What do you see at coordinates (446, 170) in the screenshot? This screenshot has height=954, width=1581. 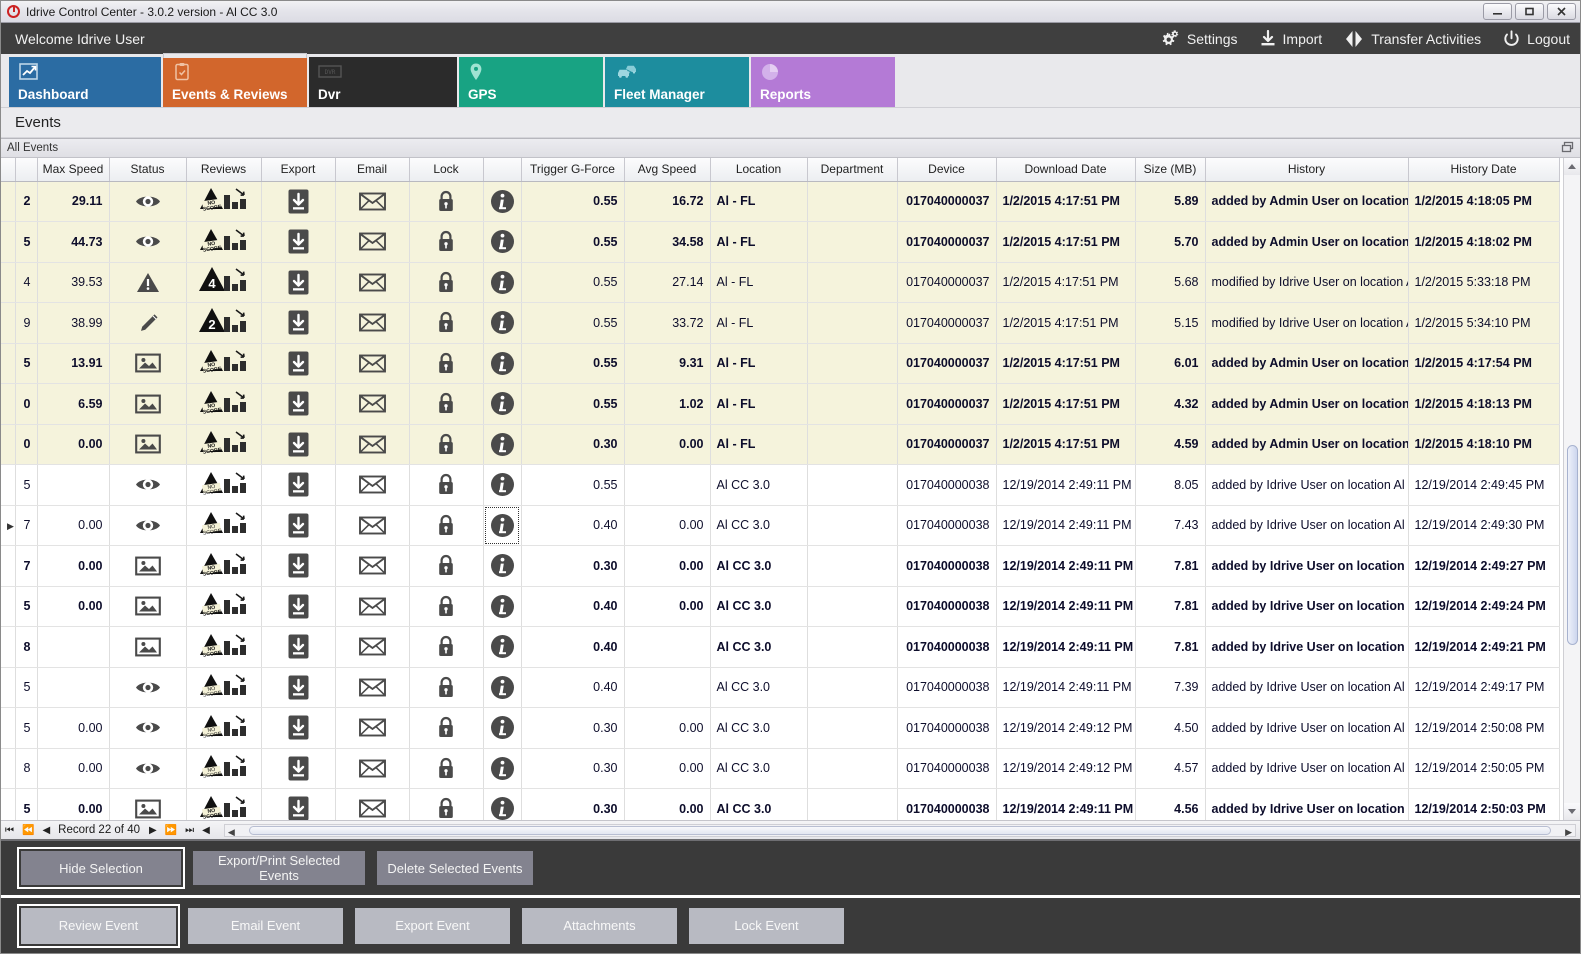 I see `col-lock: Lock` at bounding box center [446, 170].